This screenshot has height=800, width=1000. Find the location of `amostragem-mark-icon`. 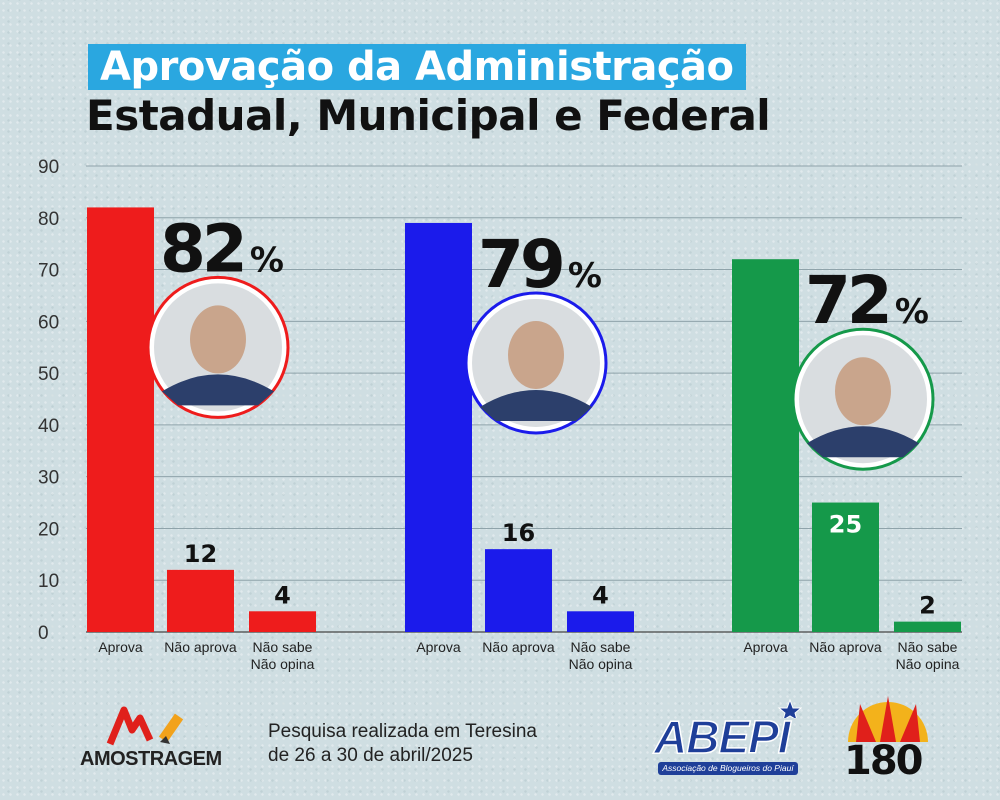

amostragem-mark-icon is located at coordinates (145, 726).